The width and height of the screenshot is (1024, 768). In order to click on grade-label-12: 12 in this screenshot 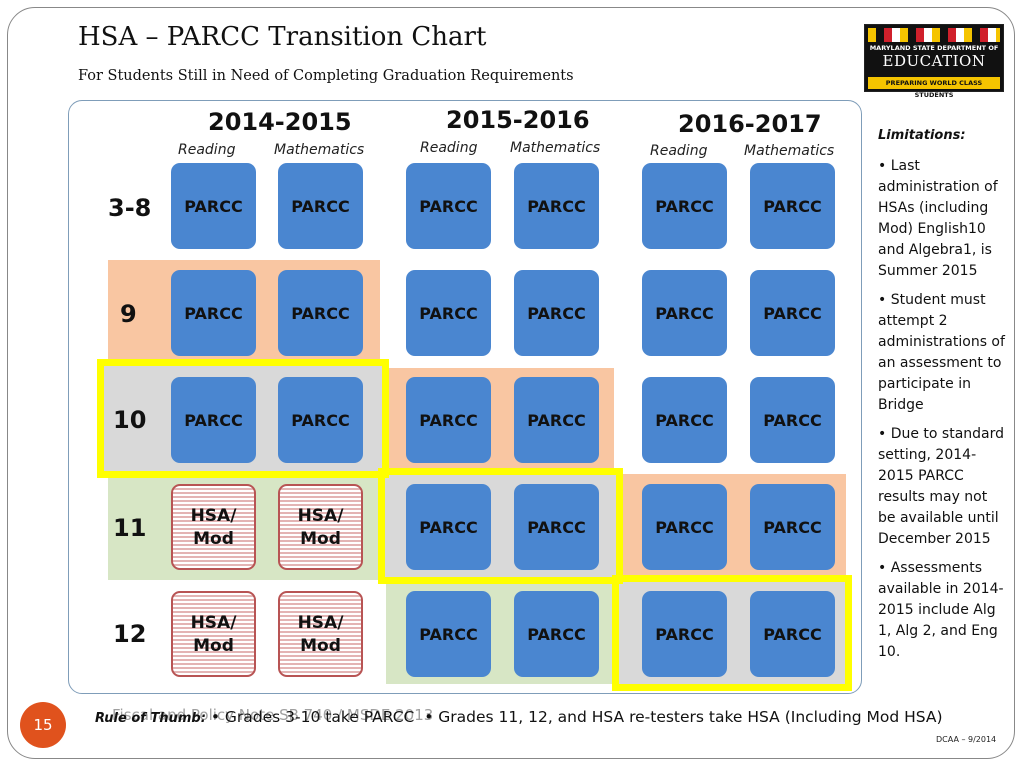, I will do `click(130, 634)`.